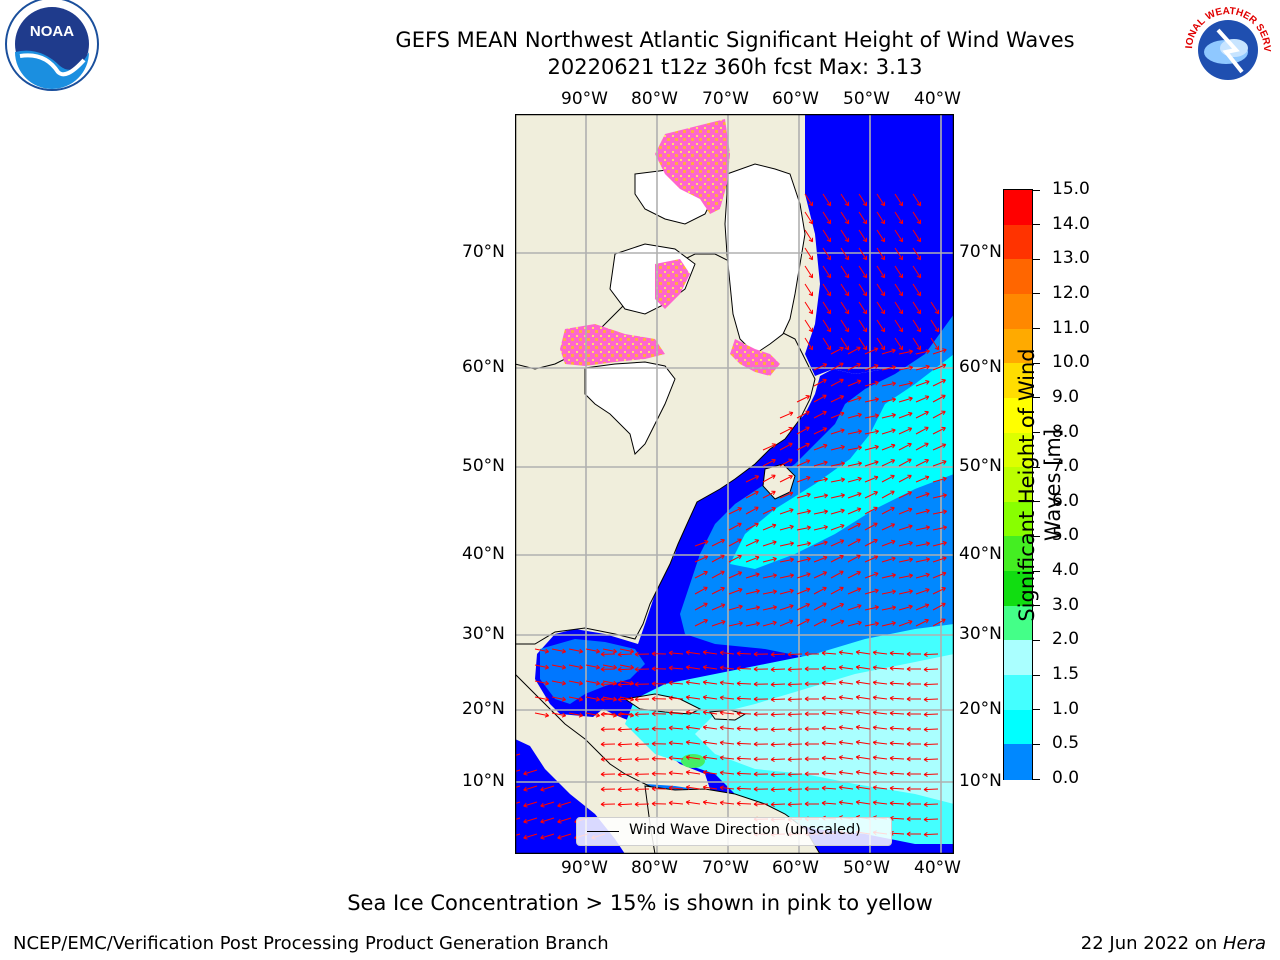  Describe the element at coordinates (842, 461) in the screenshot. I see `wave-band-cyan` at that location.